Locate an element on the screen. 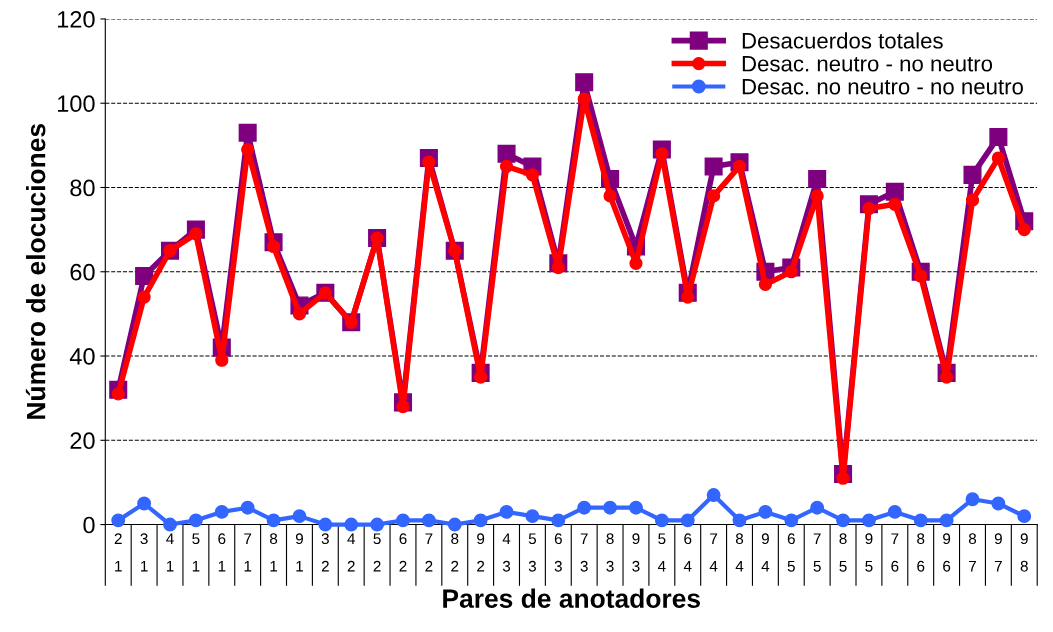 This screenshot has height=632, width=1053. legend-label: Desacuerdos totales is located at coordinates (842, 40).